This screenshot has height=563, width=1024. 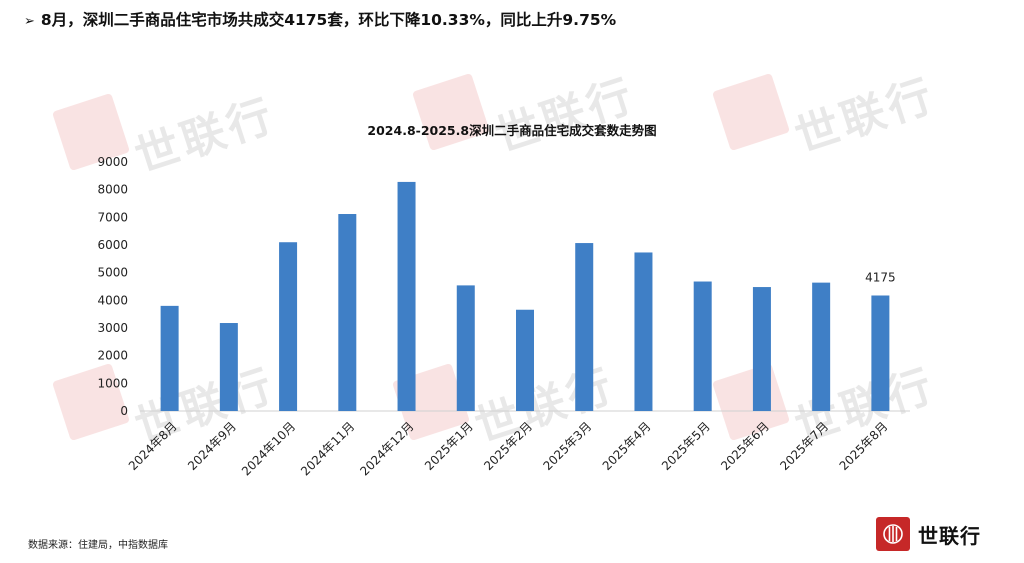 What do you see at coordinates (949, 535) in the screenshot?
I see `brand-name: 世联行` at bounding box center [949, 535].